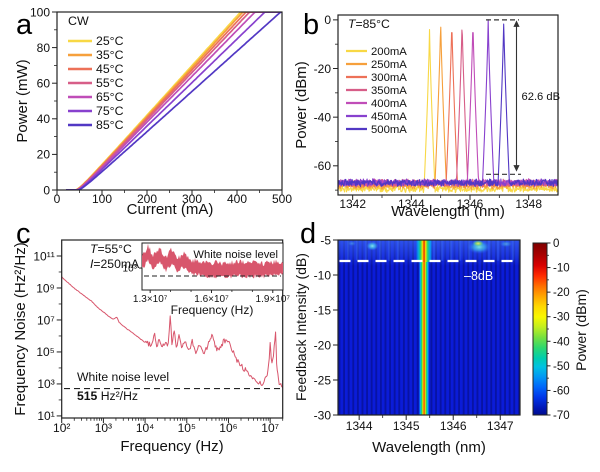 The height and width of the screenshot is (472, 600). I want to click on inset-xlabel: Frequency (Hz), so click(212, 310).